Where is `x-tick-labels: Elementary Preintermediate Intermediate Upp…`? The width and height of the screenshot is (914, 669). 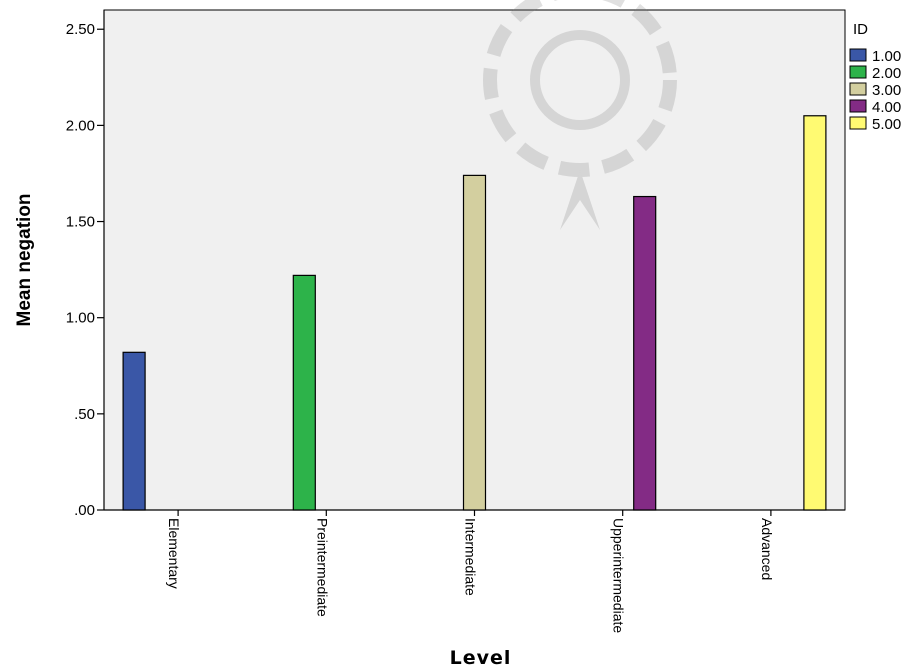
x-tick-labels: Elementary Preintermediate Intermediate Upp… is located at coordinates (470, 575).